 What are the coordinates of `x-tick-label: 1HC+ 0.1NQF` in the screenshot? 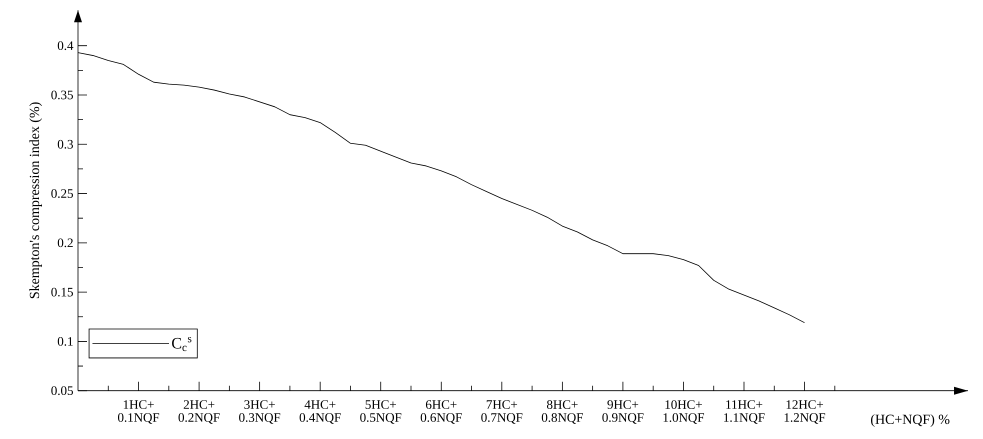 It's located at (139, 412).